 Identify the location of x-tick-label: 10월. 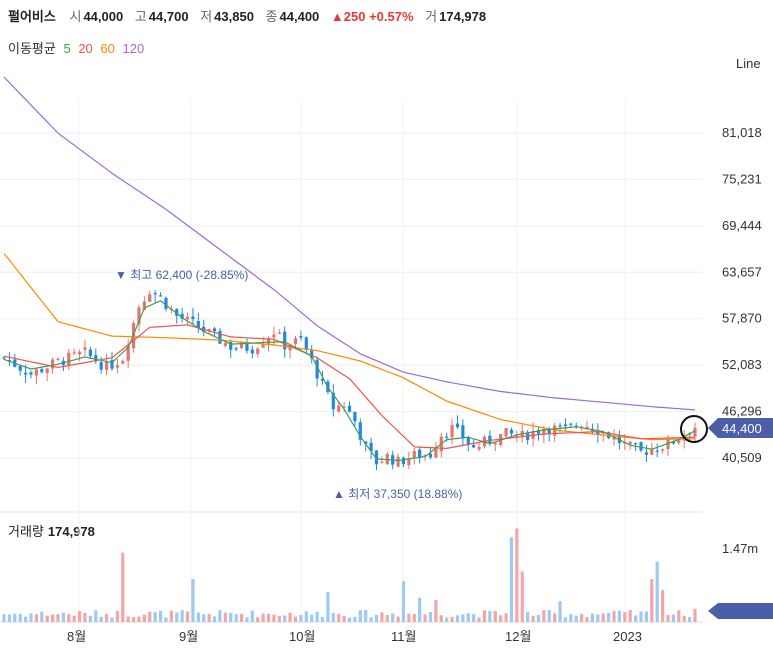
(302, 636).